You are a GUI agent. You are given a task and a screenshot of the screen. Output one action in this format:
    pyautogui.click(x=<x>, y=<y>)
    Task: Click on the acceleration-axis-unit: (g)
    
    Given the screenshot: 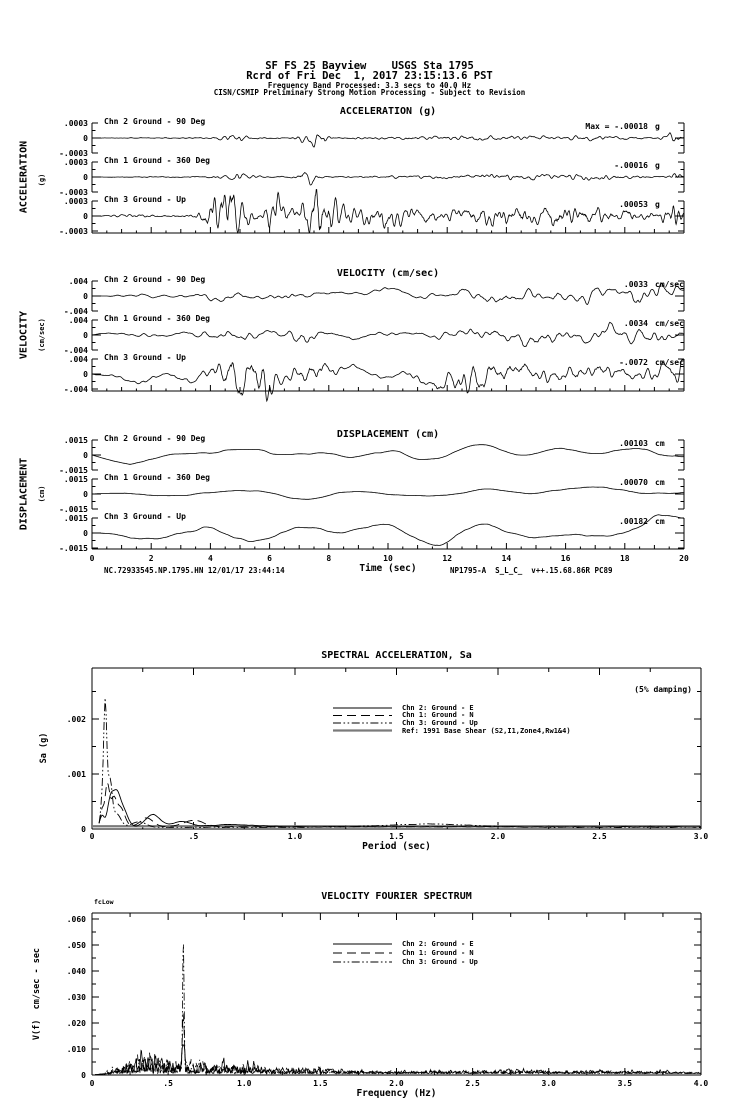 What is the action you would take?
    pyautogui.click(x=42, y=180)
    